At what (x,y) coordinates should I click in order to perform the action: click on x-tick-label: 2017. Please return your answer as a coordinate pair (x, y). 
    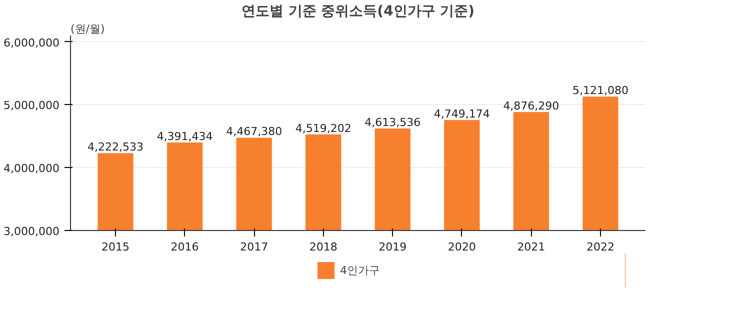
    Looking at the image, I should click on (254, 247).